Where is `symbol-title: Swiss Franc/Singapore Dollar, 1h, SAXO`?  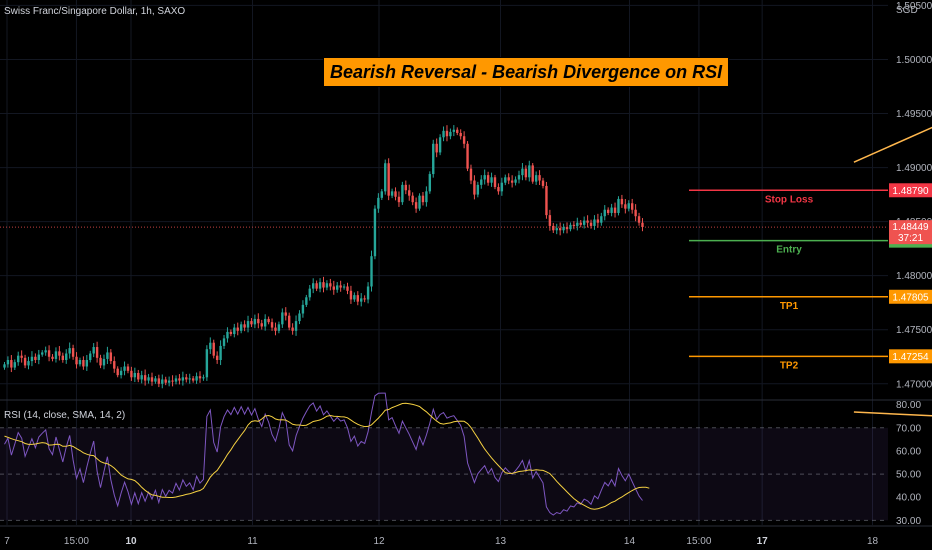
symbol-title: Swiss Franc/Singapore Dollar, 1h, SAXO is located at coordinates (94, 11).